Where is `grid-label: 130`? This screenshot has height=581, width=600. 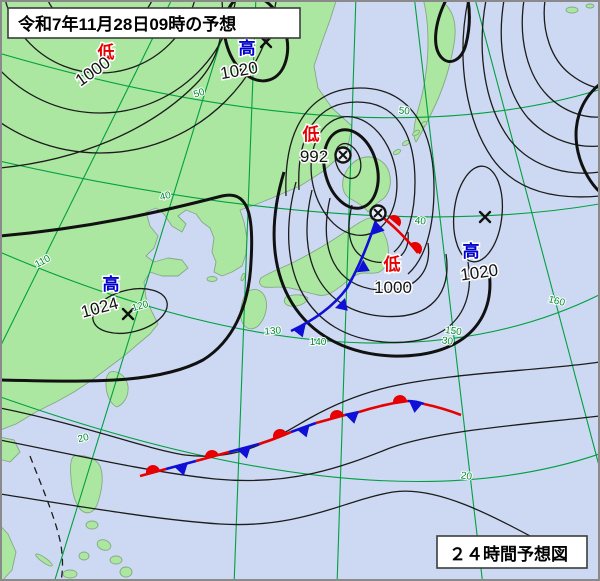
grid-label: 130 is located at coordinates (273, 331).